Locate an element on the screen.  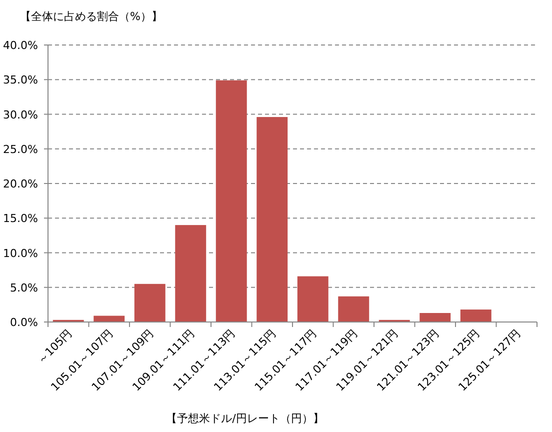
y-tick-label: 40.0% is located at coordinates (20, 45).